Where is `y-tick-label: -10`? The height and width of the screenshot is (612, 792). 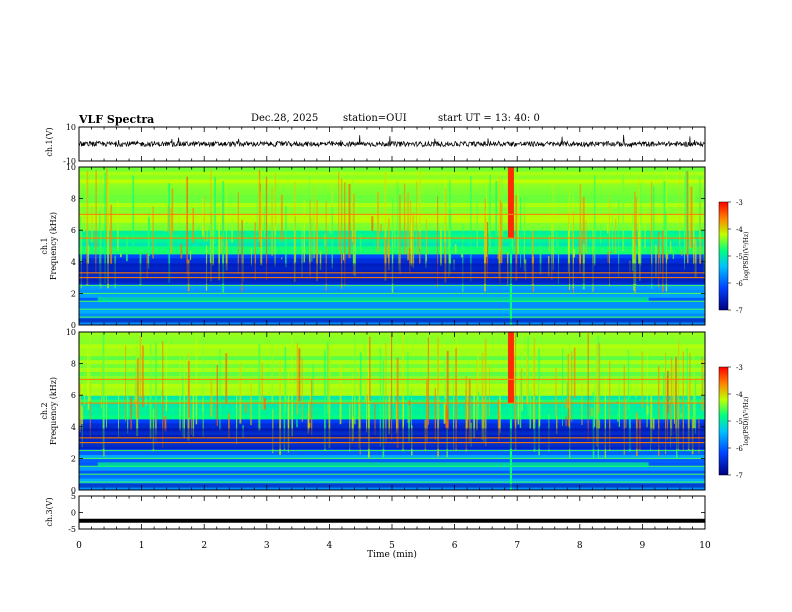
y-tick-label: -10 is located at coordinates (69, 161).